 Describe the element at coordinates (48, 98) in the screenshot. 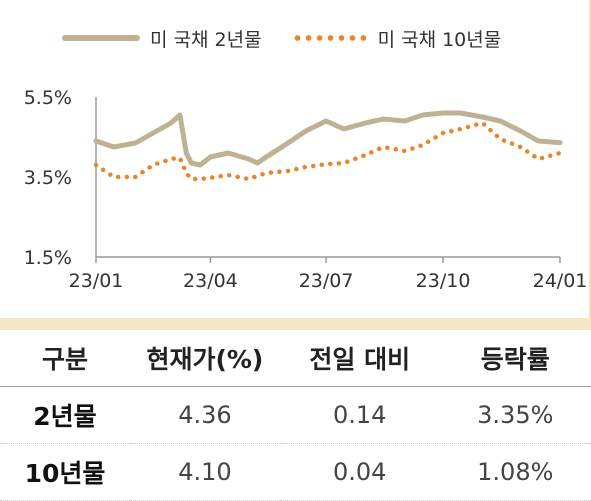

I see `y-tick-label: 5.5%` at that location.